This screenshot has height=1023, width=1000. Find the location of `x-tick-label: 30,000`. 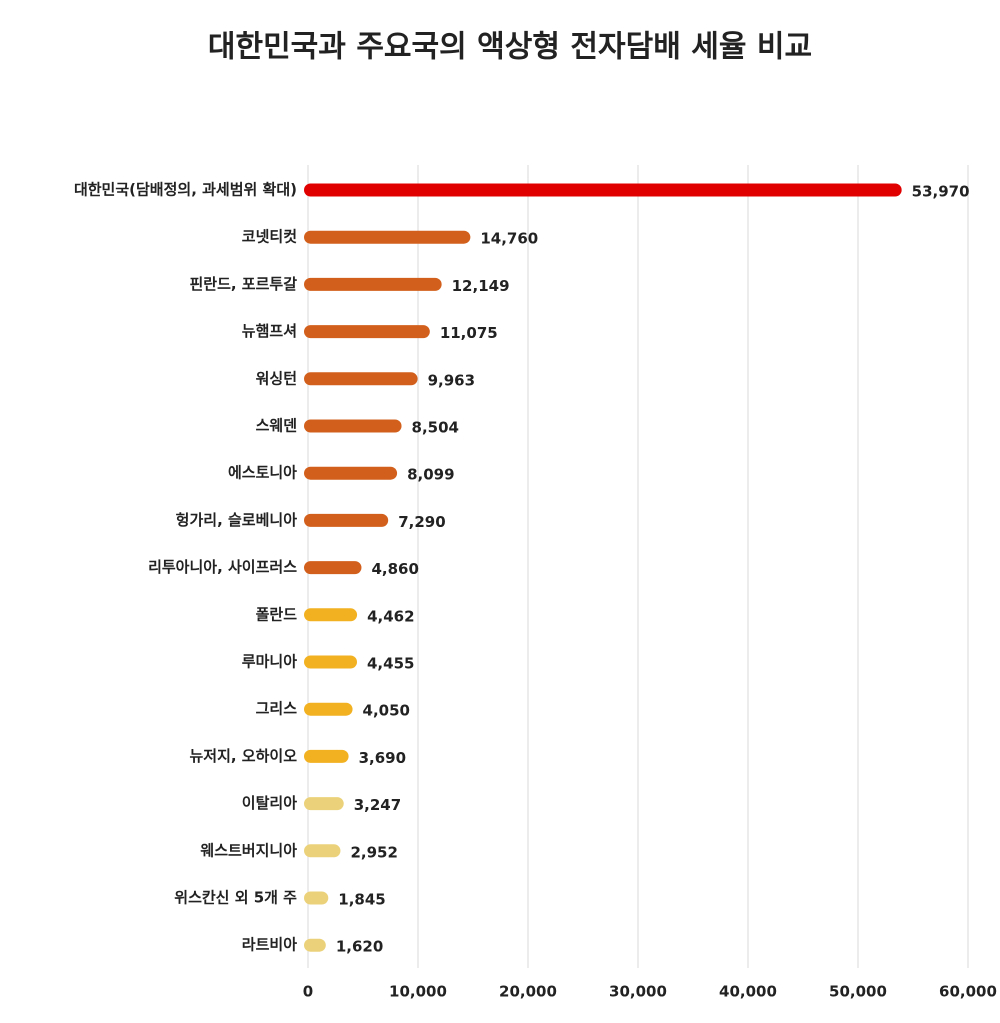

x-tick-label: 30,000 is located at coordinates (638, 992).